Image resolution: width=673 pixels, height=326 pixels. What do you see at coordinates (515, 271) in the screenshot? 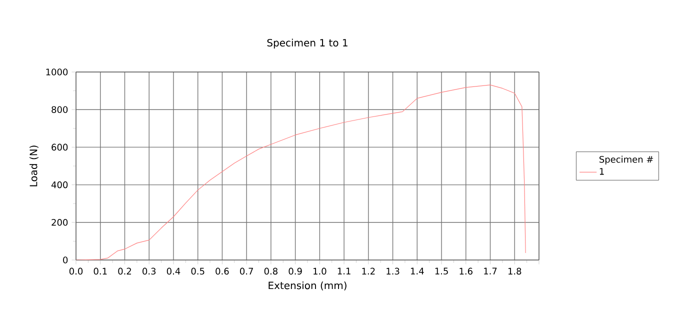
I see `x-tick-label: 1.8` at bounding box center [515, 271].